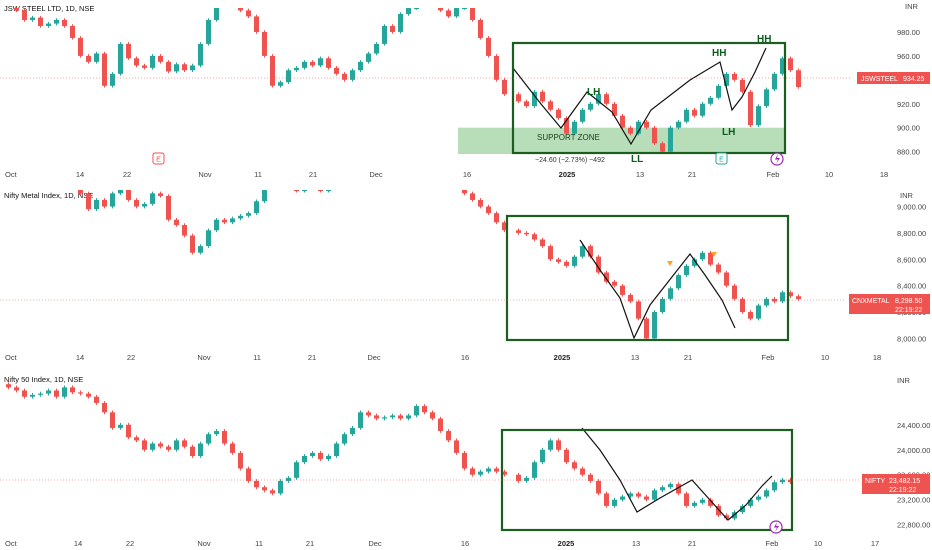  I want to click on x-tick-label: Nov, so click(204, 357).